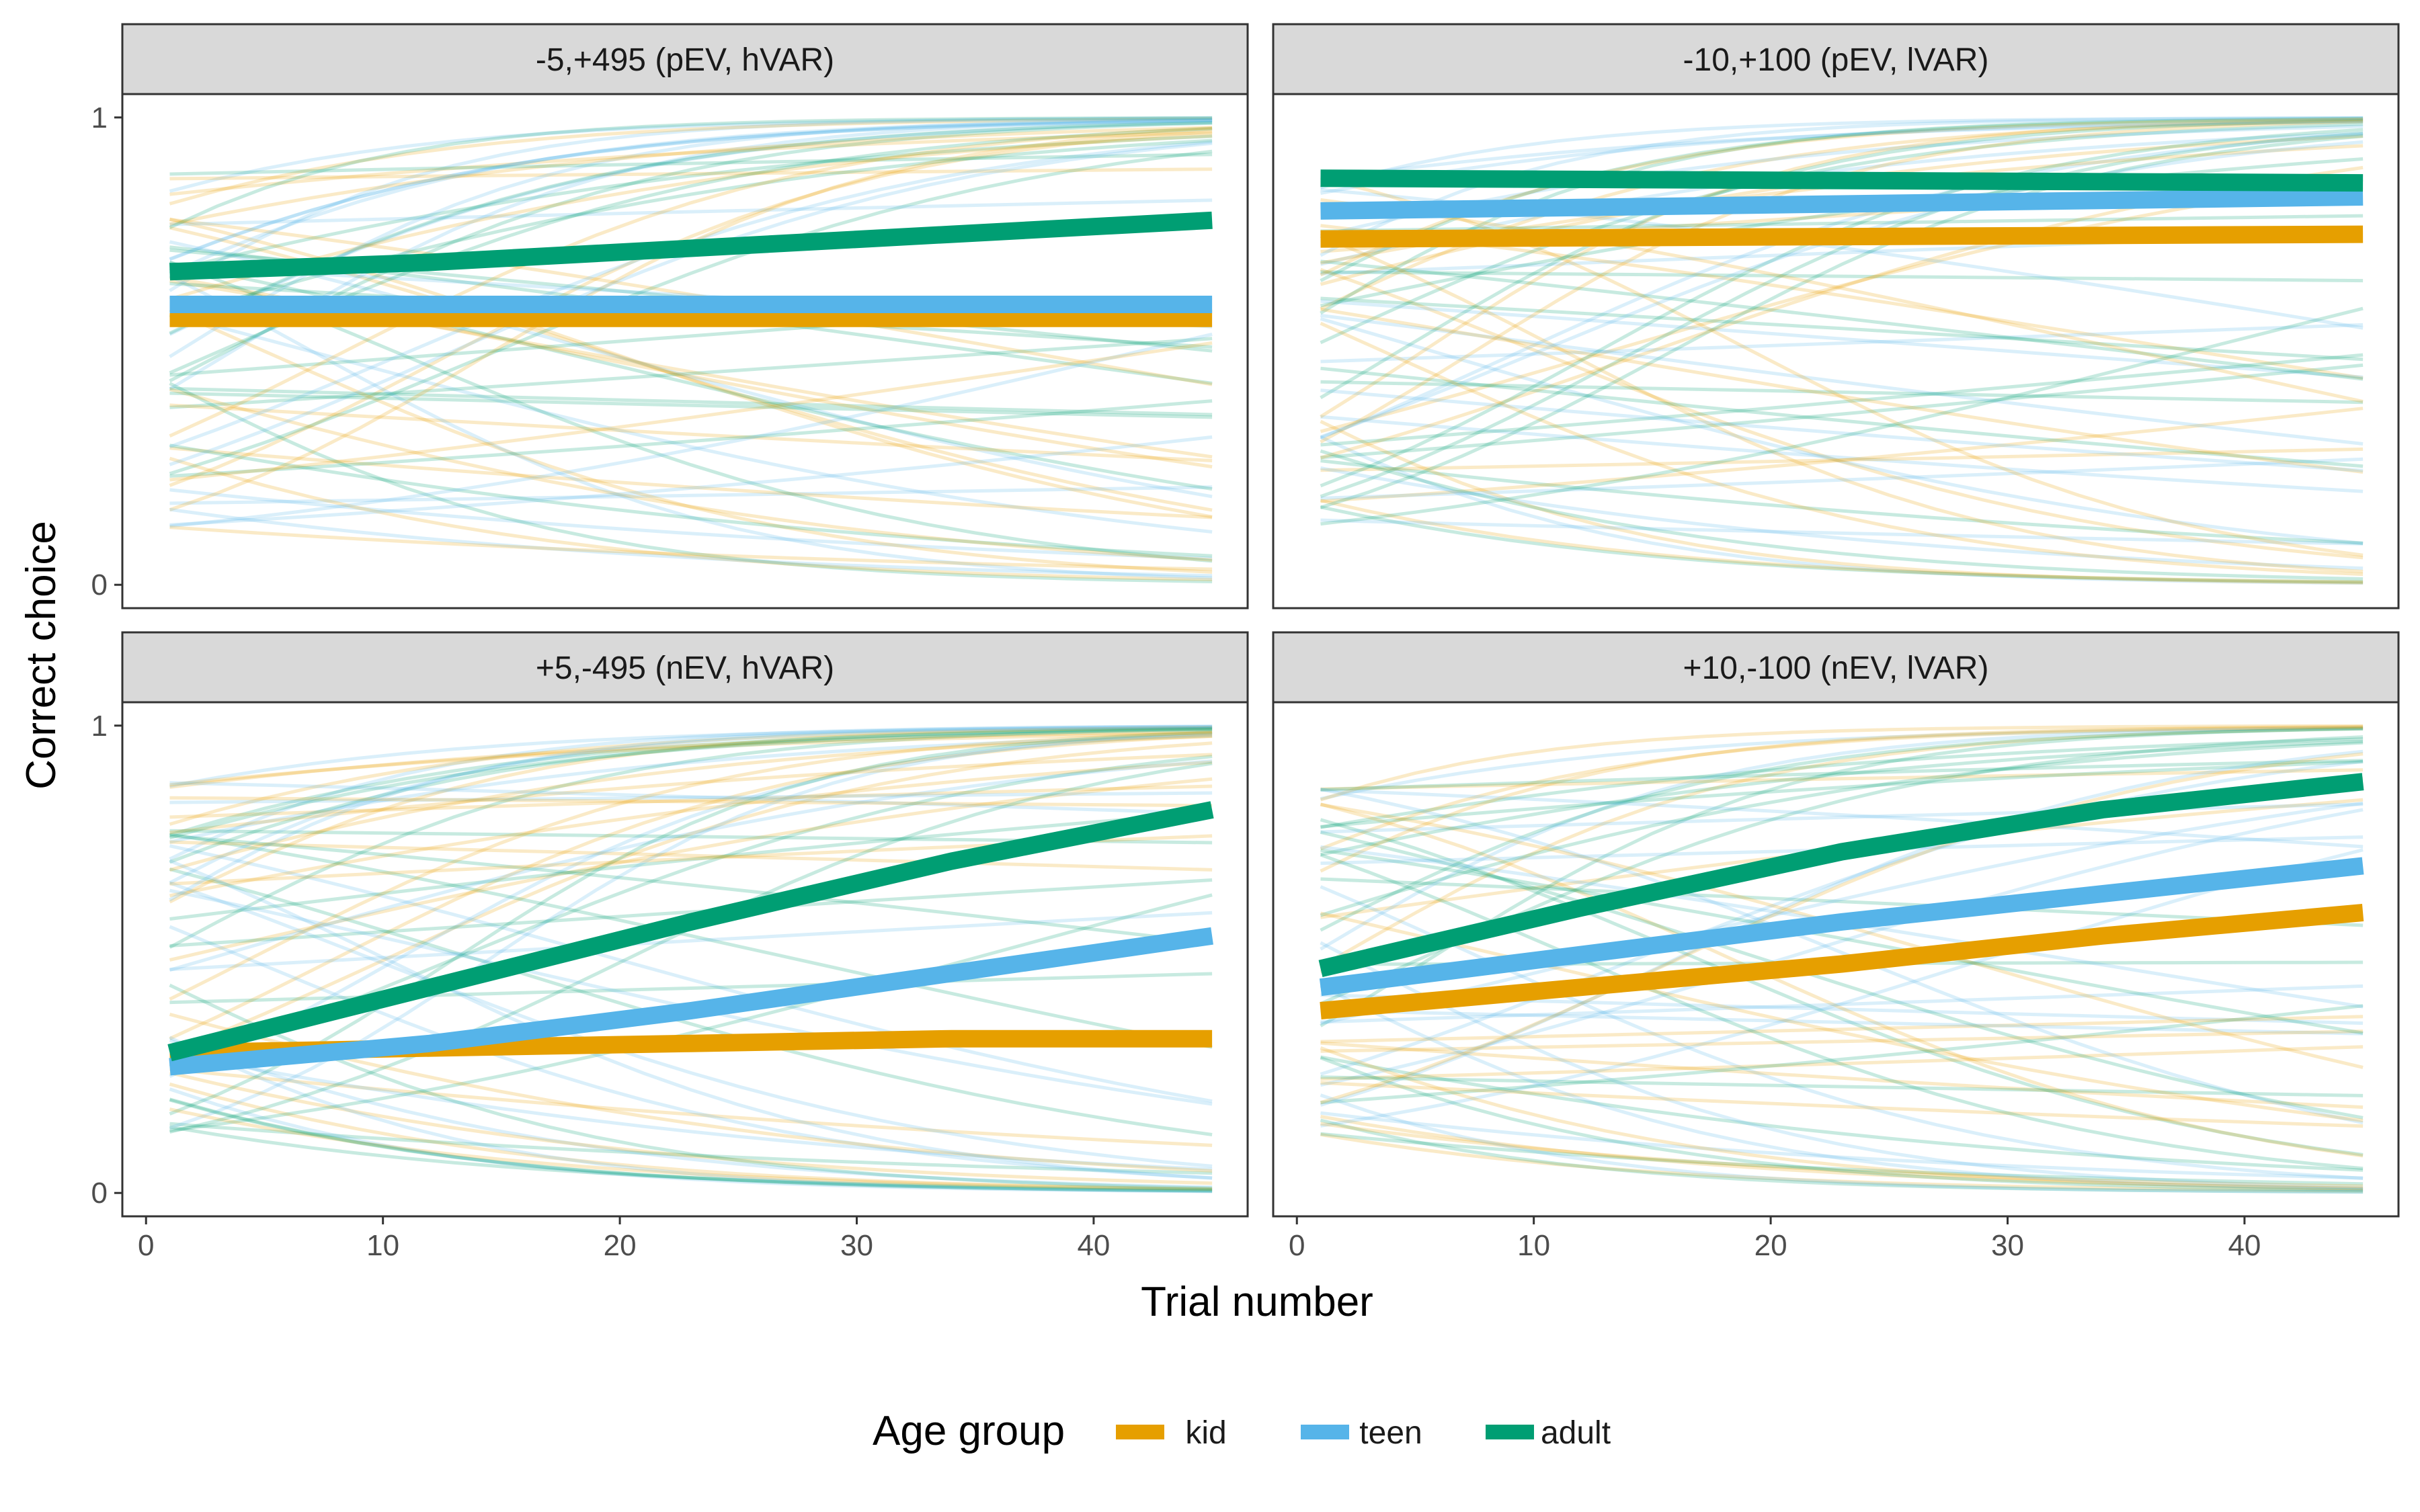 The height and width of the screenshot is (1512, 2420). What do you see at coordinates (1325, 1432) in the screenshot?
I see `legend-key-teen` at bounding box center [1325, 1432].